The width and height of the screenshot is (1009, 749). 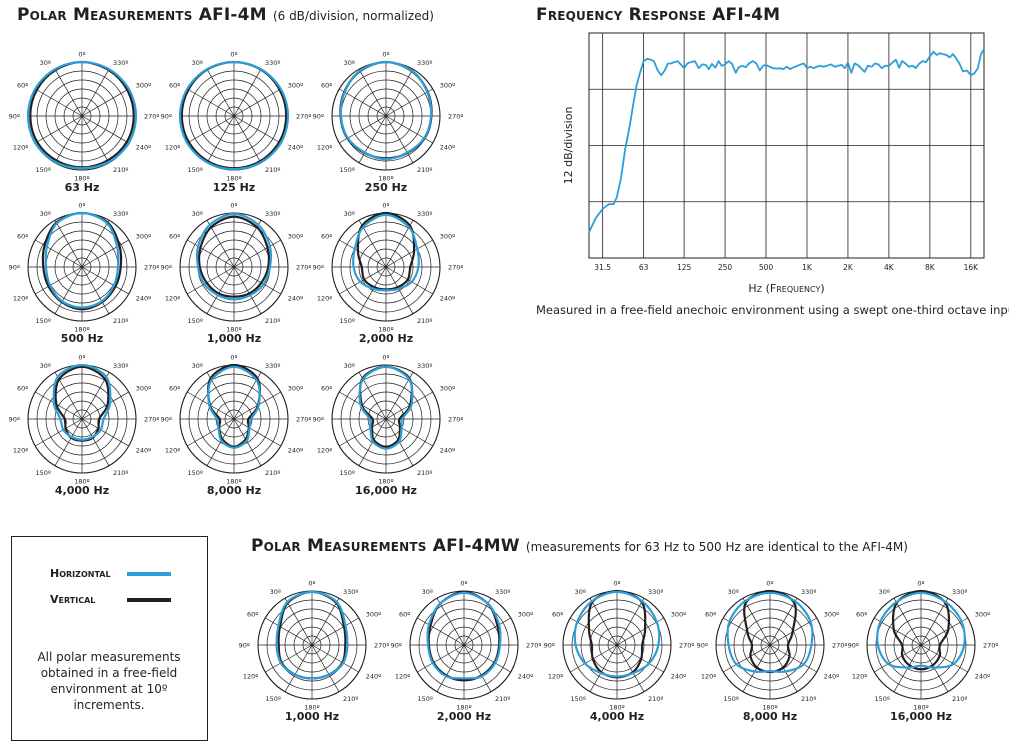 I want to click on freq-x-tick-label: 500, so click(x=766, y=267).